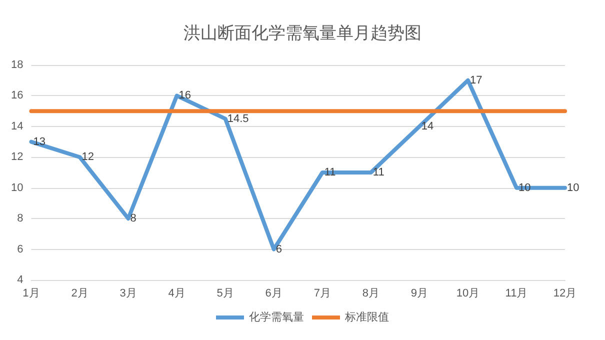 The height and width of the screenshot is (340, 605). I want to click on data-label: 11, so click(378, 172).